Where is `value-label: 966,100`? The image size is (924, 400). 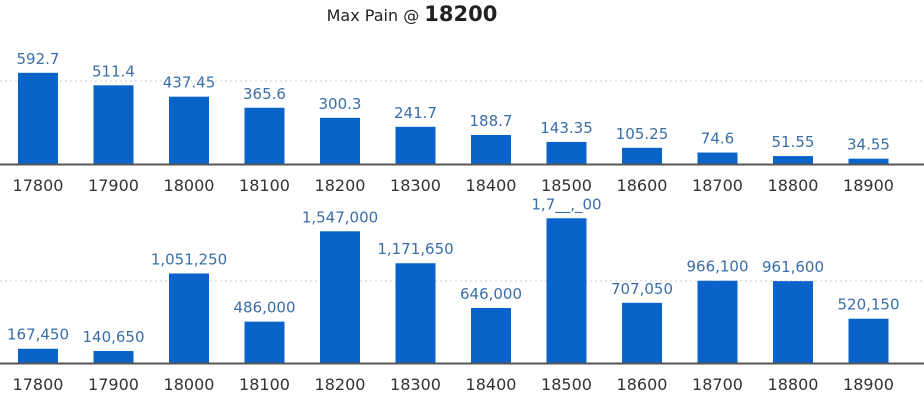 value-label: 966,100 is located at coordinates (717, 267).